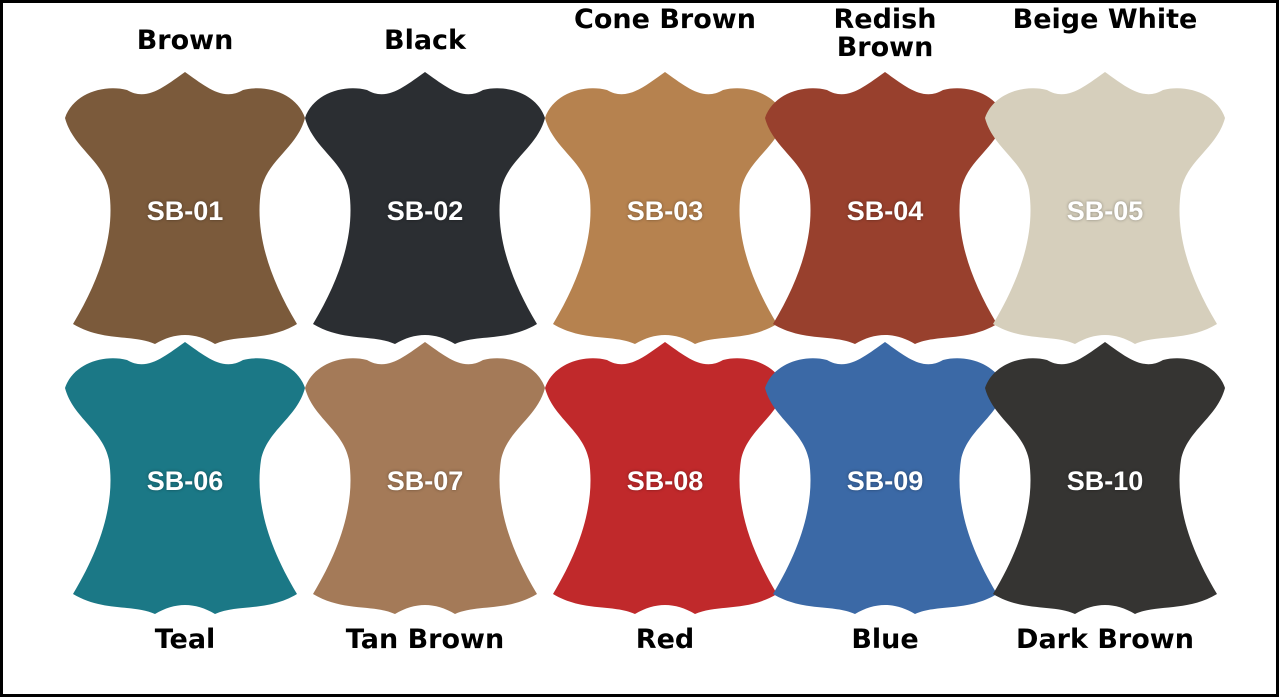 The image size is (1279, 697). I want to click on leather-swatch-sb-04: SB-04, so click(885, 208).